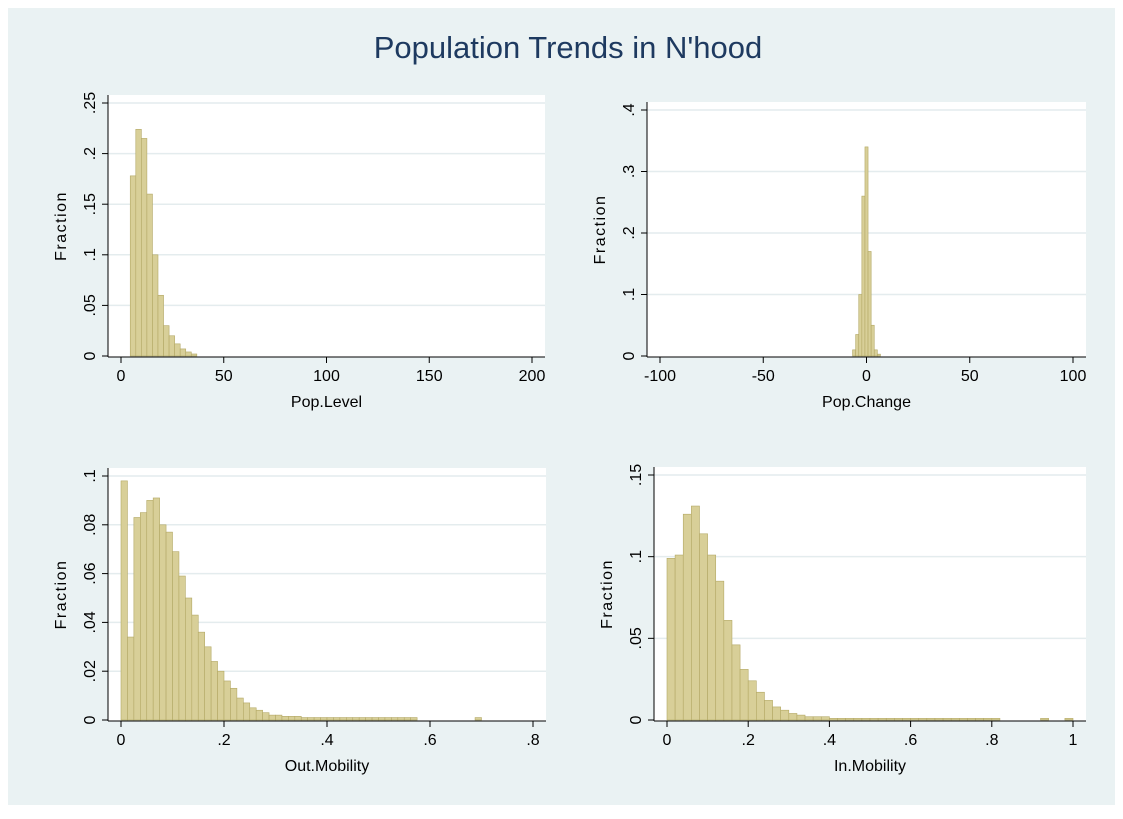 This screenshot has height=819, width=1123. I want to click on x-tick-label: -50, so click(763, 376).